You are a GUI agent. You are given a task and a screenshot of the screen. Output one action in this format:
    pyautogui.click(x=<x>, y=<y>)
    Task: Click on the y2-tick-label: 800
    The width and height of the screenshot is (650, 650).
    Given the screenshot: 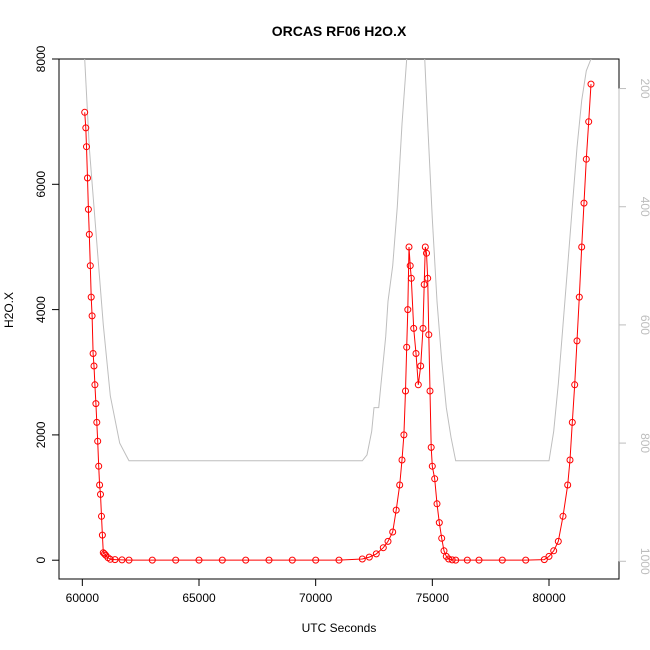 What is the action you would take?
    pyautogui.click(x=644, y=443)
    